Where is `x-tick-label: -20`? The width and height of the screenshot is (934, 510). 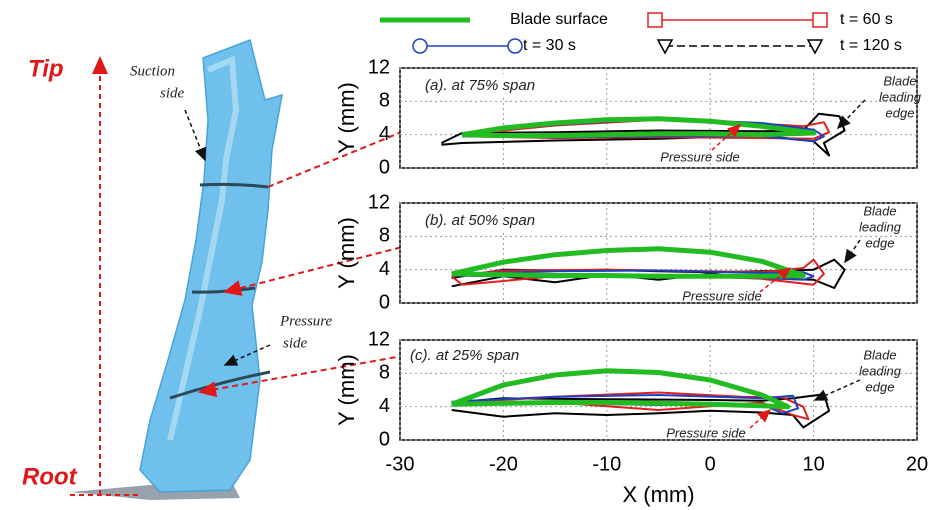 x-tick-label: -20 is located at coordinates (503, 464).